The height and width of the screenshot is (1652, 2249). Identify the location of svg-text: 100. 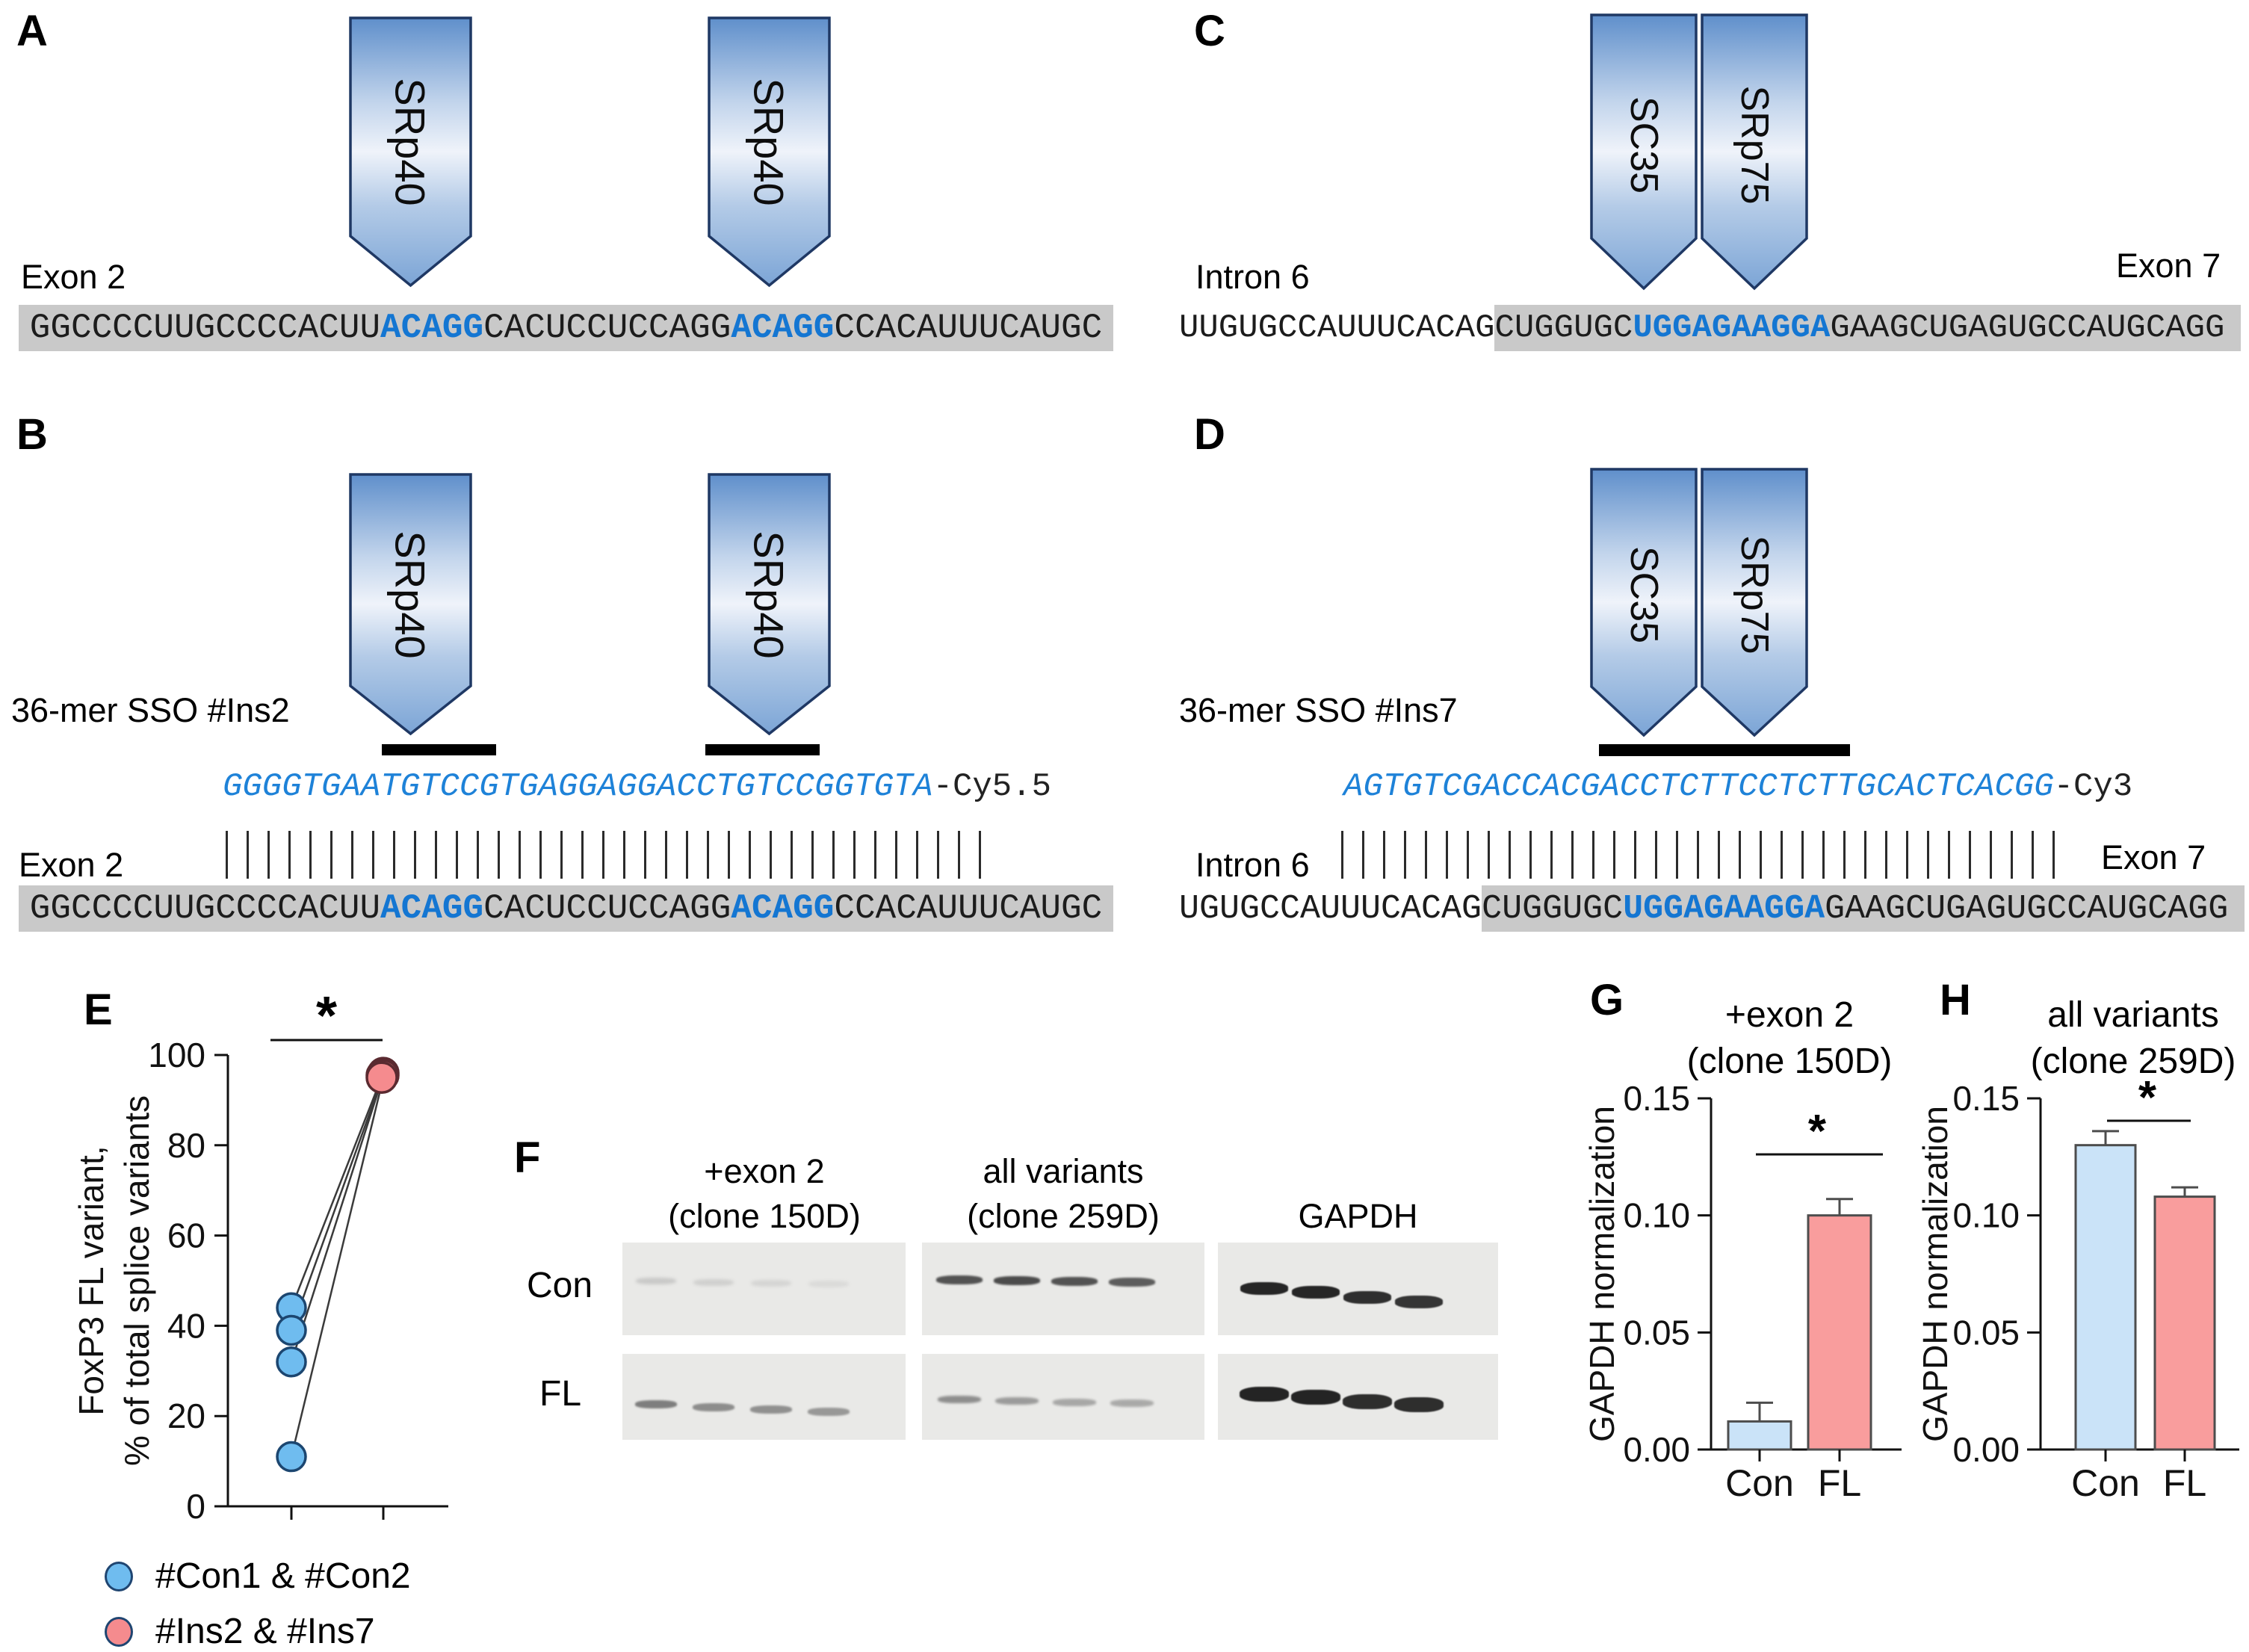
(176, 1055).